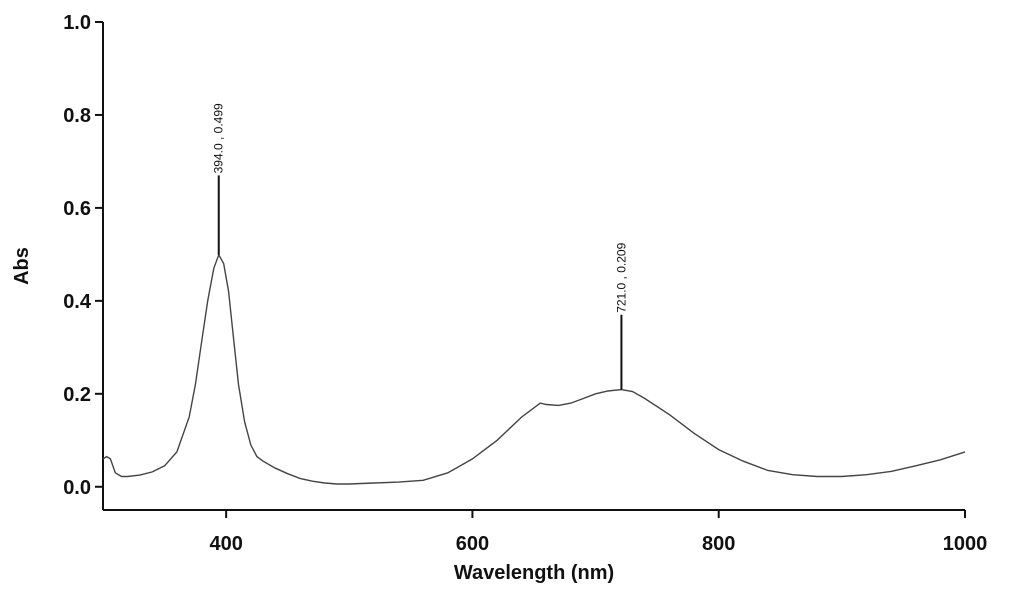 The height and width of the screenshot is (601, 1024). What do you see at coordinates (22, 266) in the screenshot?
I see `y-axis-title: Abs` at bounding box center [22, 266].